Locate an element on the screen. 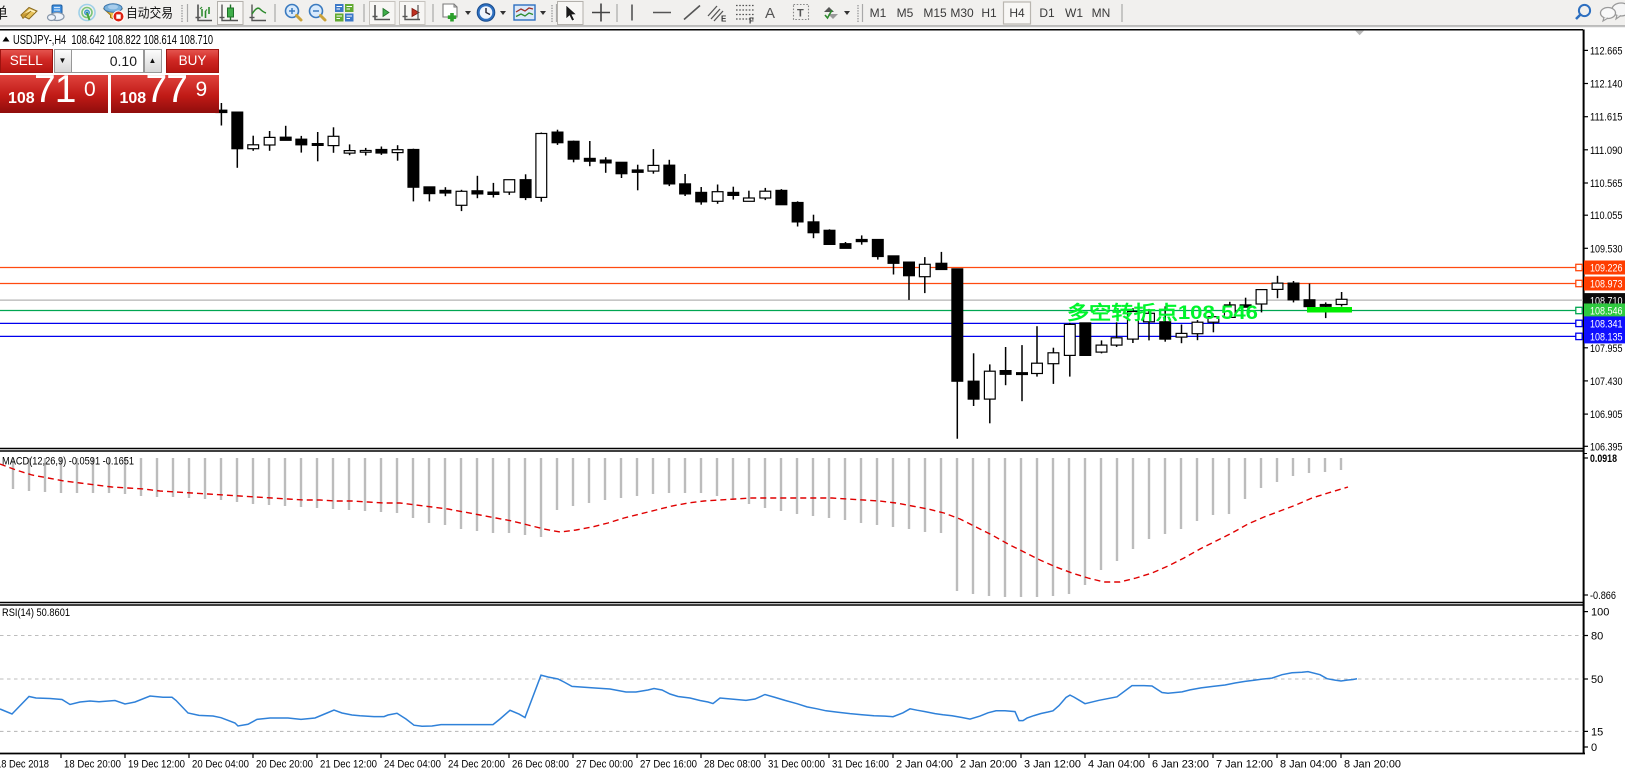 The width and height of the screenshot is (1625, 774). svg-text: 112.665 is located at coordinates (1606, 51).